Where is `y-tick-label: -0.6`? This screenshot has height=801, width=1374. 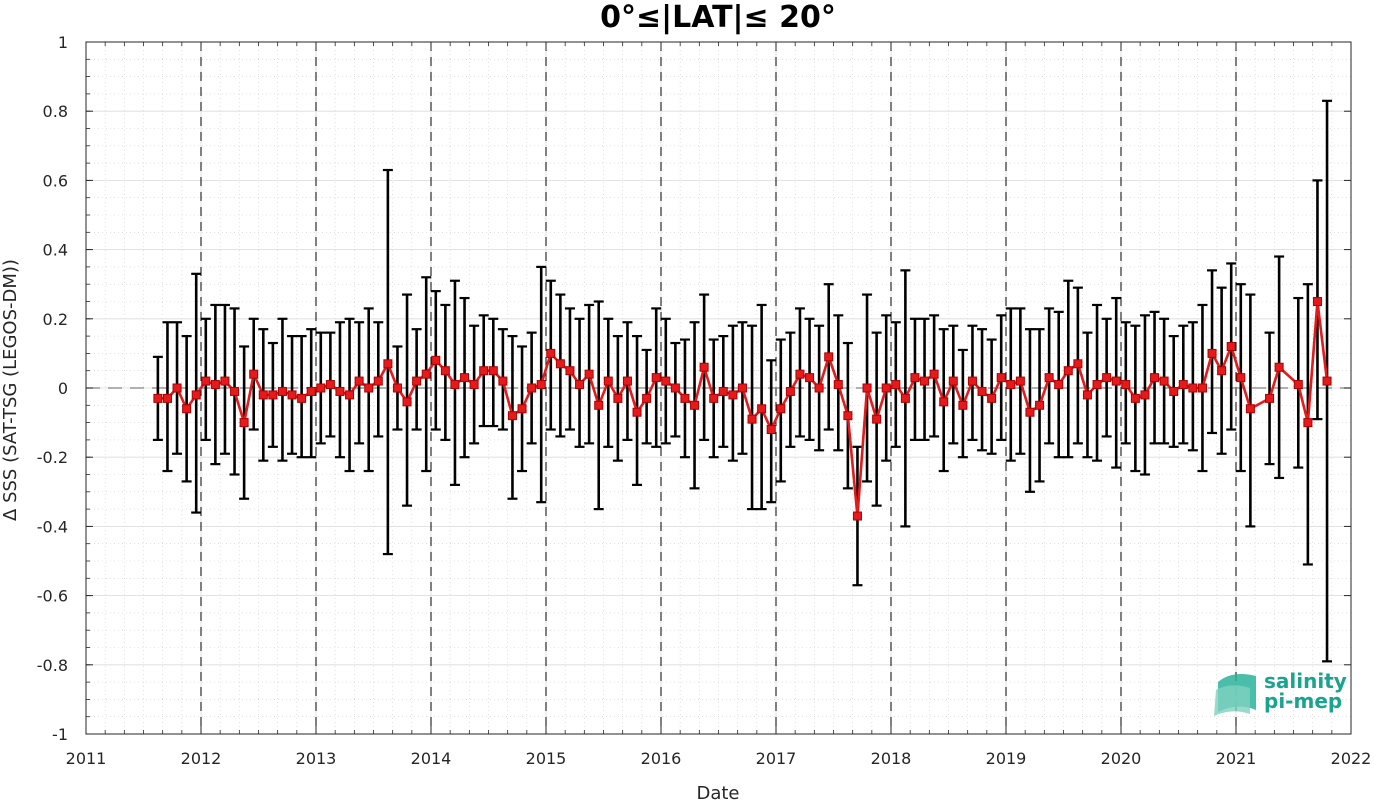 y-tick-label: -0.6 is located at coordinates (52, 596).